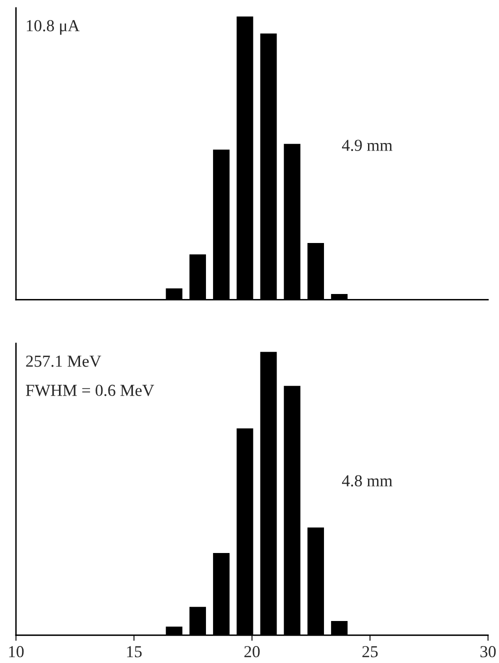 This screenshot has height=663, width=499. Describe the element at coordinates (252, 652) in the screenshot. I see `x-tick-label: 20` at that location.